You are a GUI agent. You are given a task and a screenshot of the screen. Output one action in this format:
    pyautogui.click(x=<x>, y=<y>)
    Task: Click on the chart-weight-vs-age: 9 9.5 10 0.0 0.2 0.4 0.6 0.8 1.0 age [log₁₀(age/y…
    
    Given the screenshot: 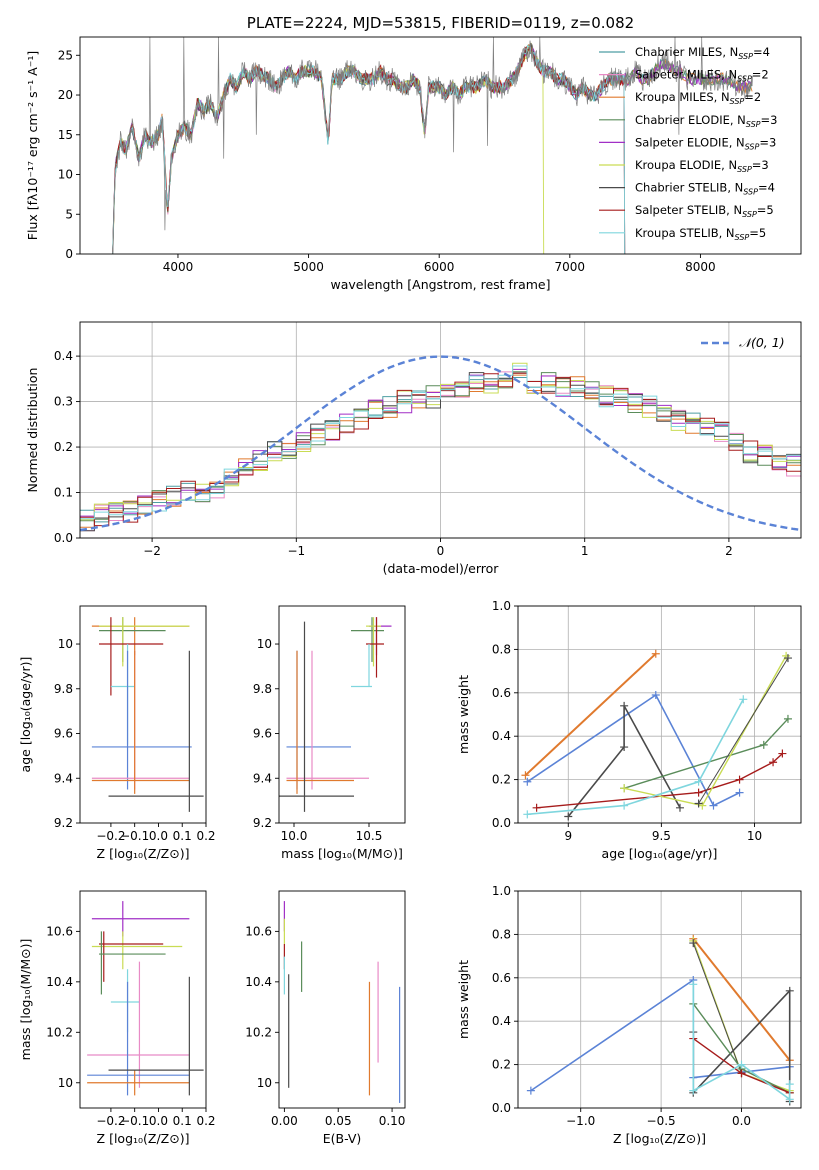 What is the action you would take?
    pyautogui.click(x=629, y=730)
    